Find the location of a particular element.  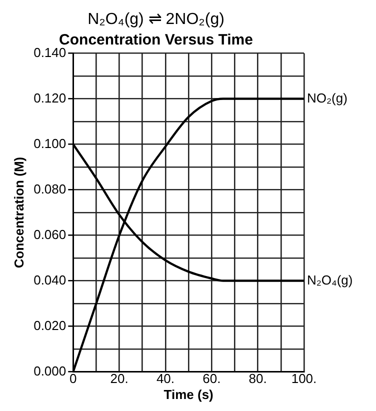

series-label: N₂O₄(g) is located at coordinates (330, 280).